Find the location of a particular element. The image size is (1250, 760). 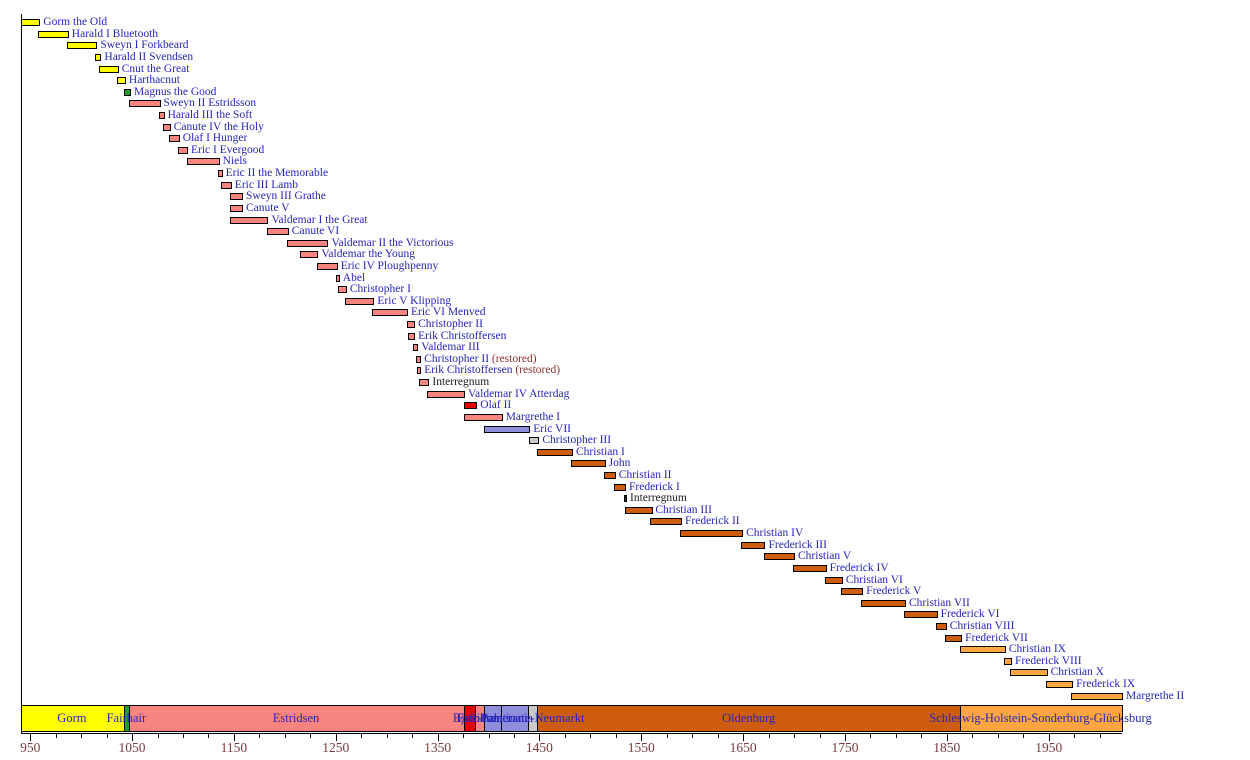

reign-label: Canute V is located at coordinates (268, 208).